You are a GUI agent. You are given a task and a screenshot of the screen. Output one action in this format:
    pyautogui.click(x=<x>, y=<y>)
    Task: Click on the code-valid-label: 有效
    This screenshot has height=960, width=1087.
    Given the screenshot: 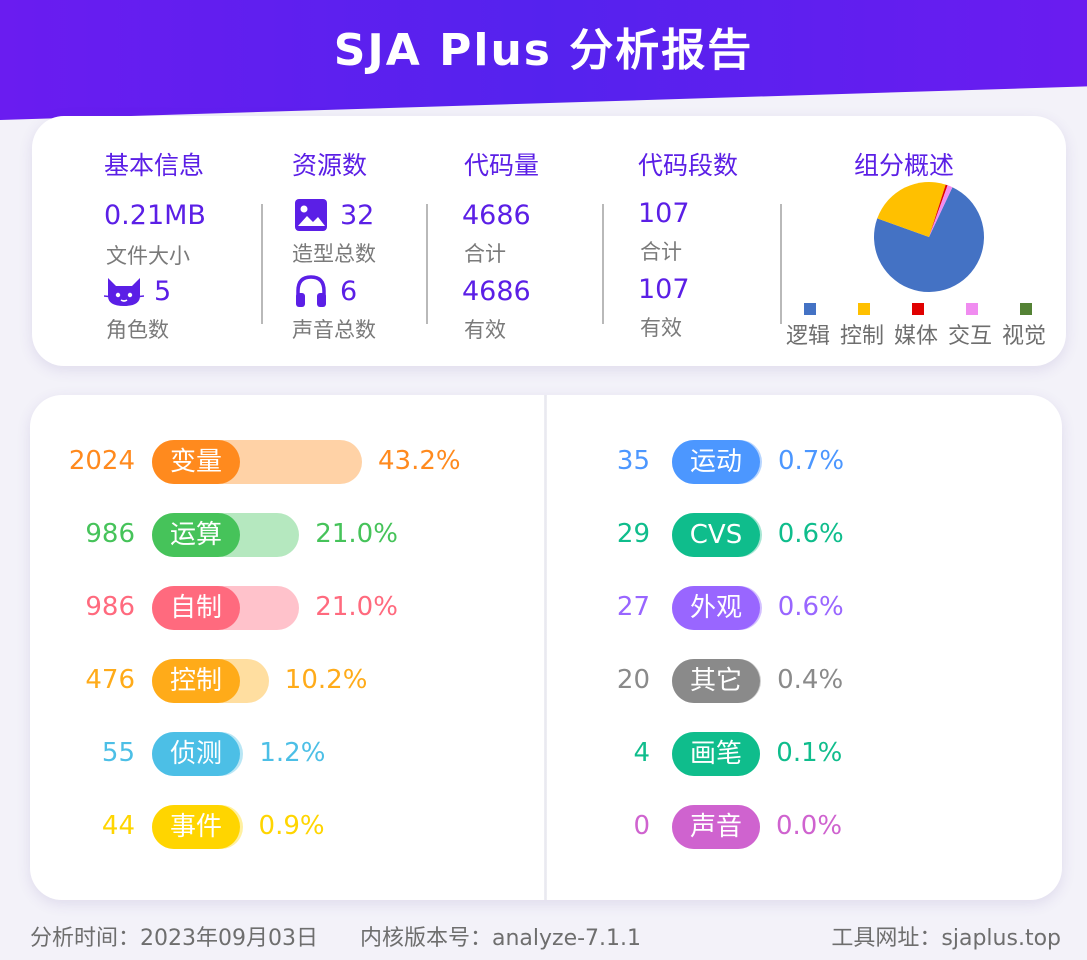 What is the action you would take?
    pyautogui.click(x=485, y=330)
    